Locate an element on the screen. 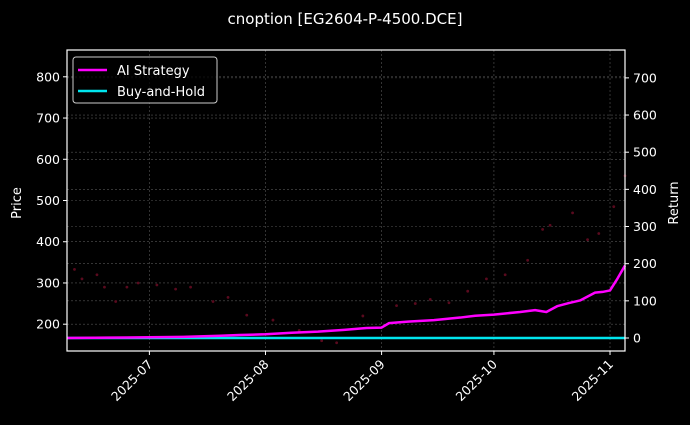 The image size is (690, 425). tick-label-x: 2025-11 is located at coordinates (593, 381).